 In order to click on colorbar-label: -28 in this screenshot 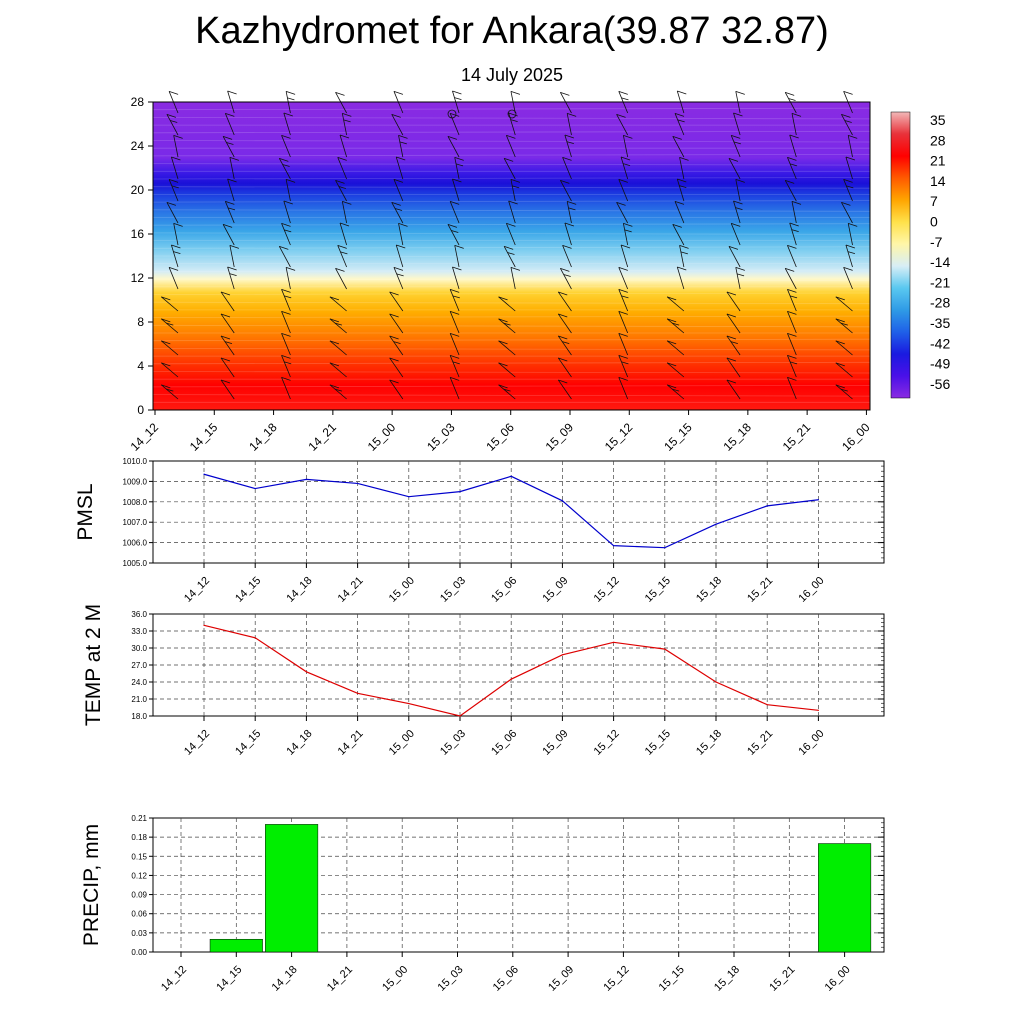, I will do `click(940, 303)`.